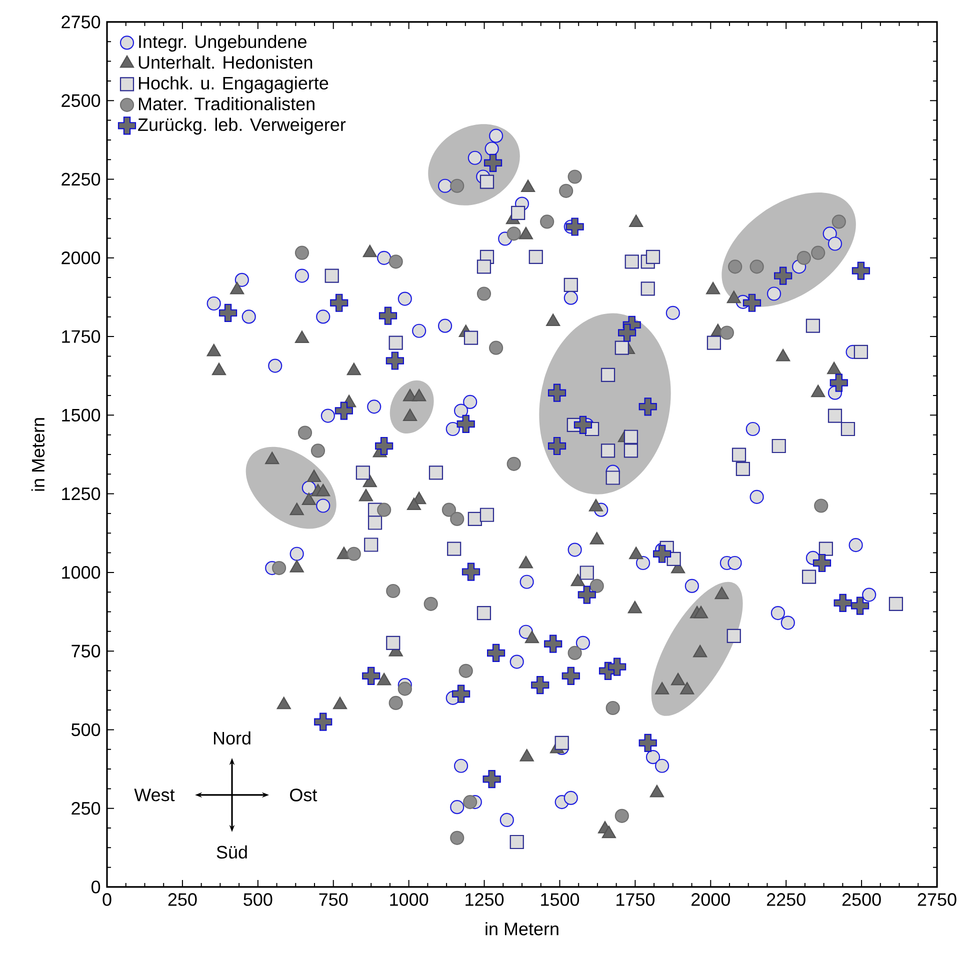  What do you see at coordinates (333, 899) in the screenshot?
I see `x-tick-label: 750` at bounding box center [333, 899].